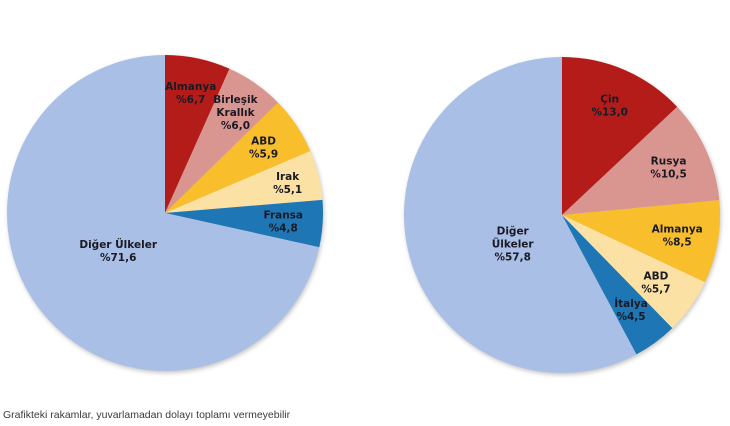 Image resolution: width=730 pixels, height=426 pixels. Describe the element at coordinates (235, 113) in the screenshot. I see `pie-left-label-birle-ik-krall-k: Birleşik Krallık %6,0` at that location.